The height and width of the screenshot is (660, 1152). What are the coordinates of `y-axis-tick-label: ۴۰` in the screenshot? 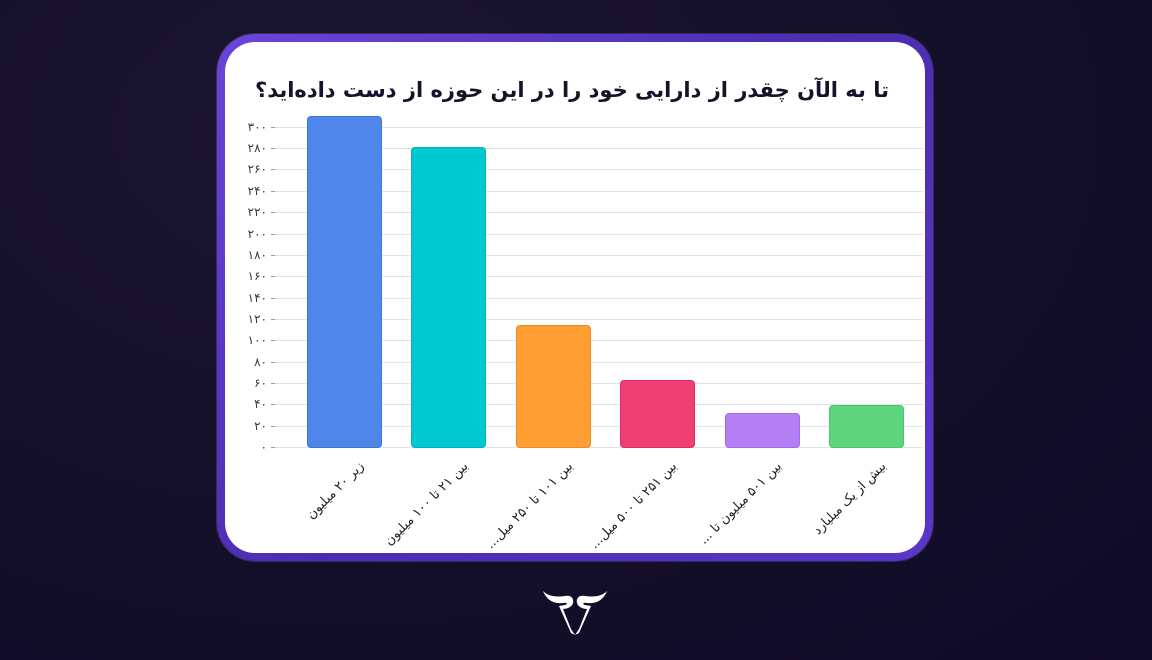 It's located at (260, 404).